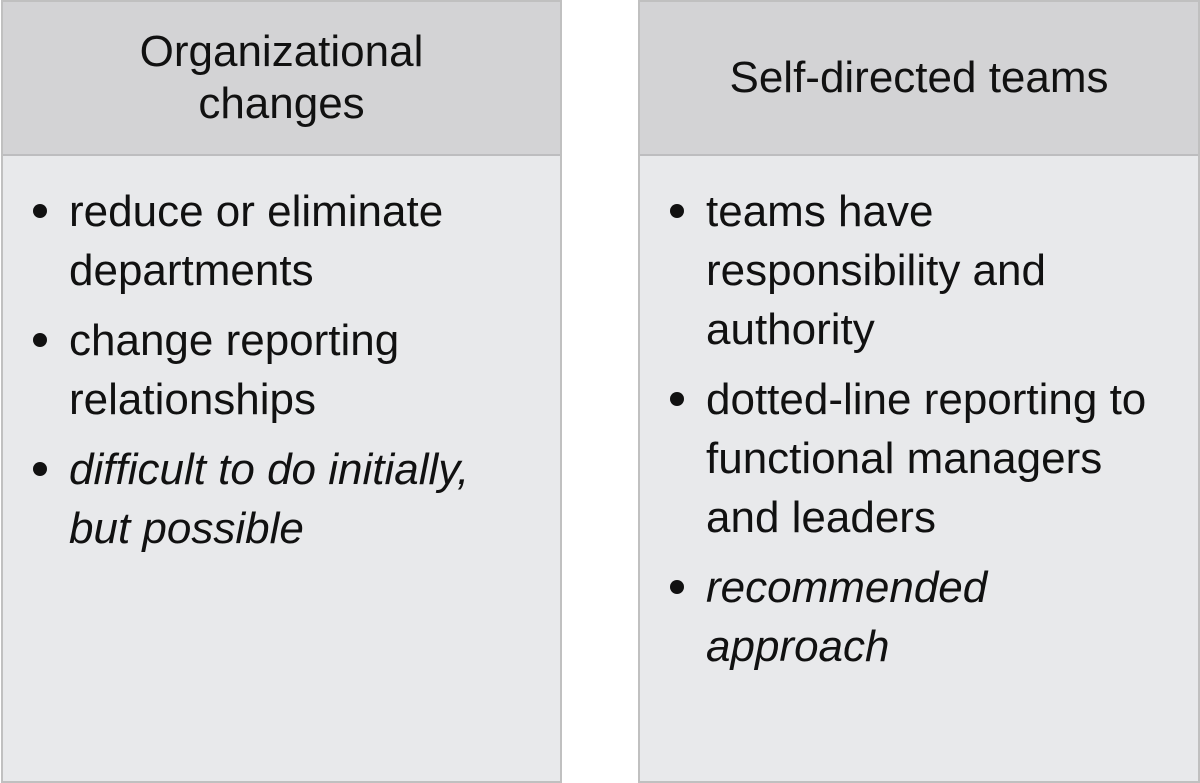 This screenshot has width=1200, height=783. Describe the element at coordinates (847, 617) in the screenshot. I see `list-item-text: recommended approach` at that location.